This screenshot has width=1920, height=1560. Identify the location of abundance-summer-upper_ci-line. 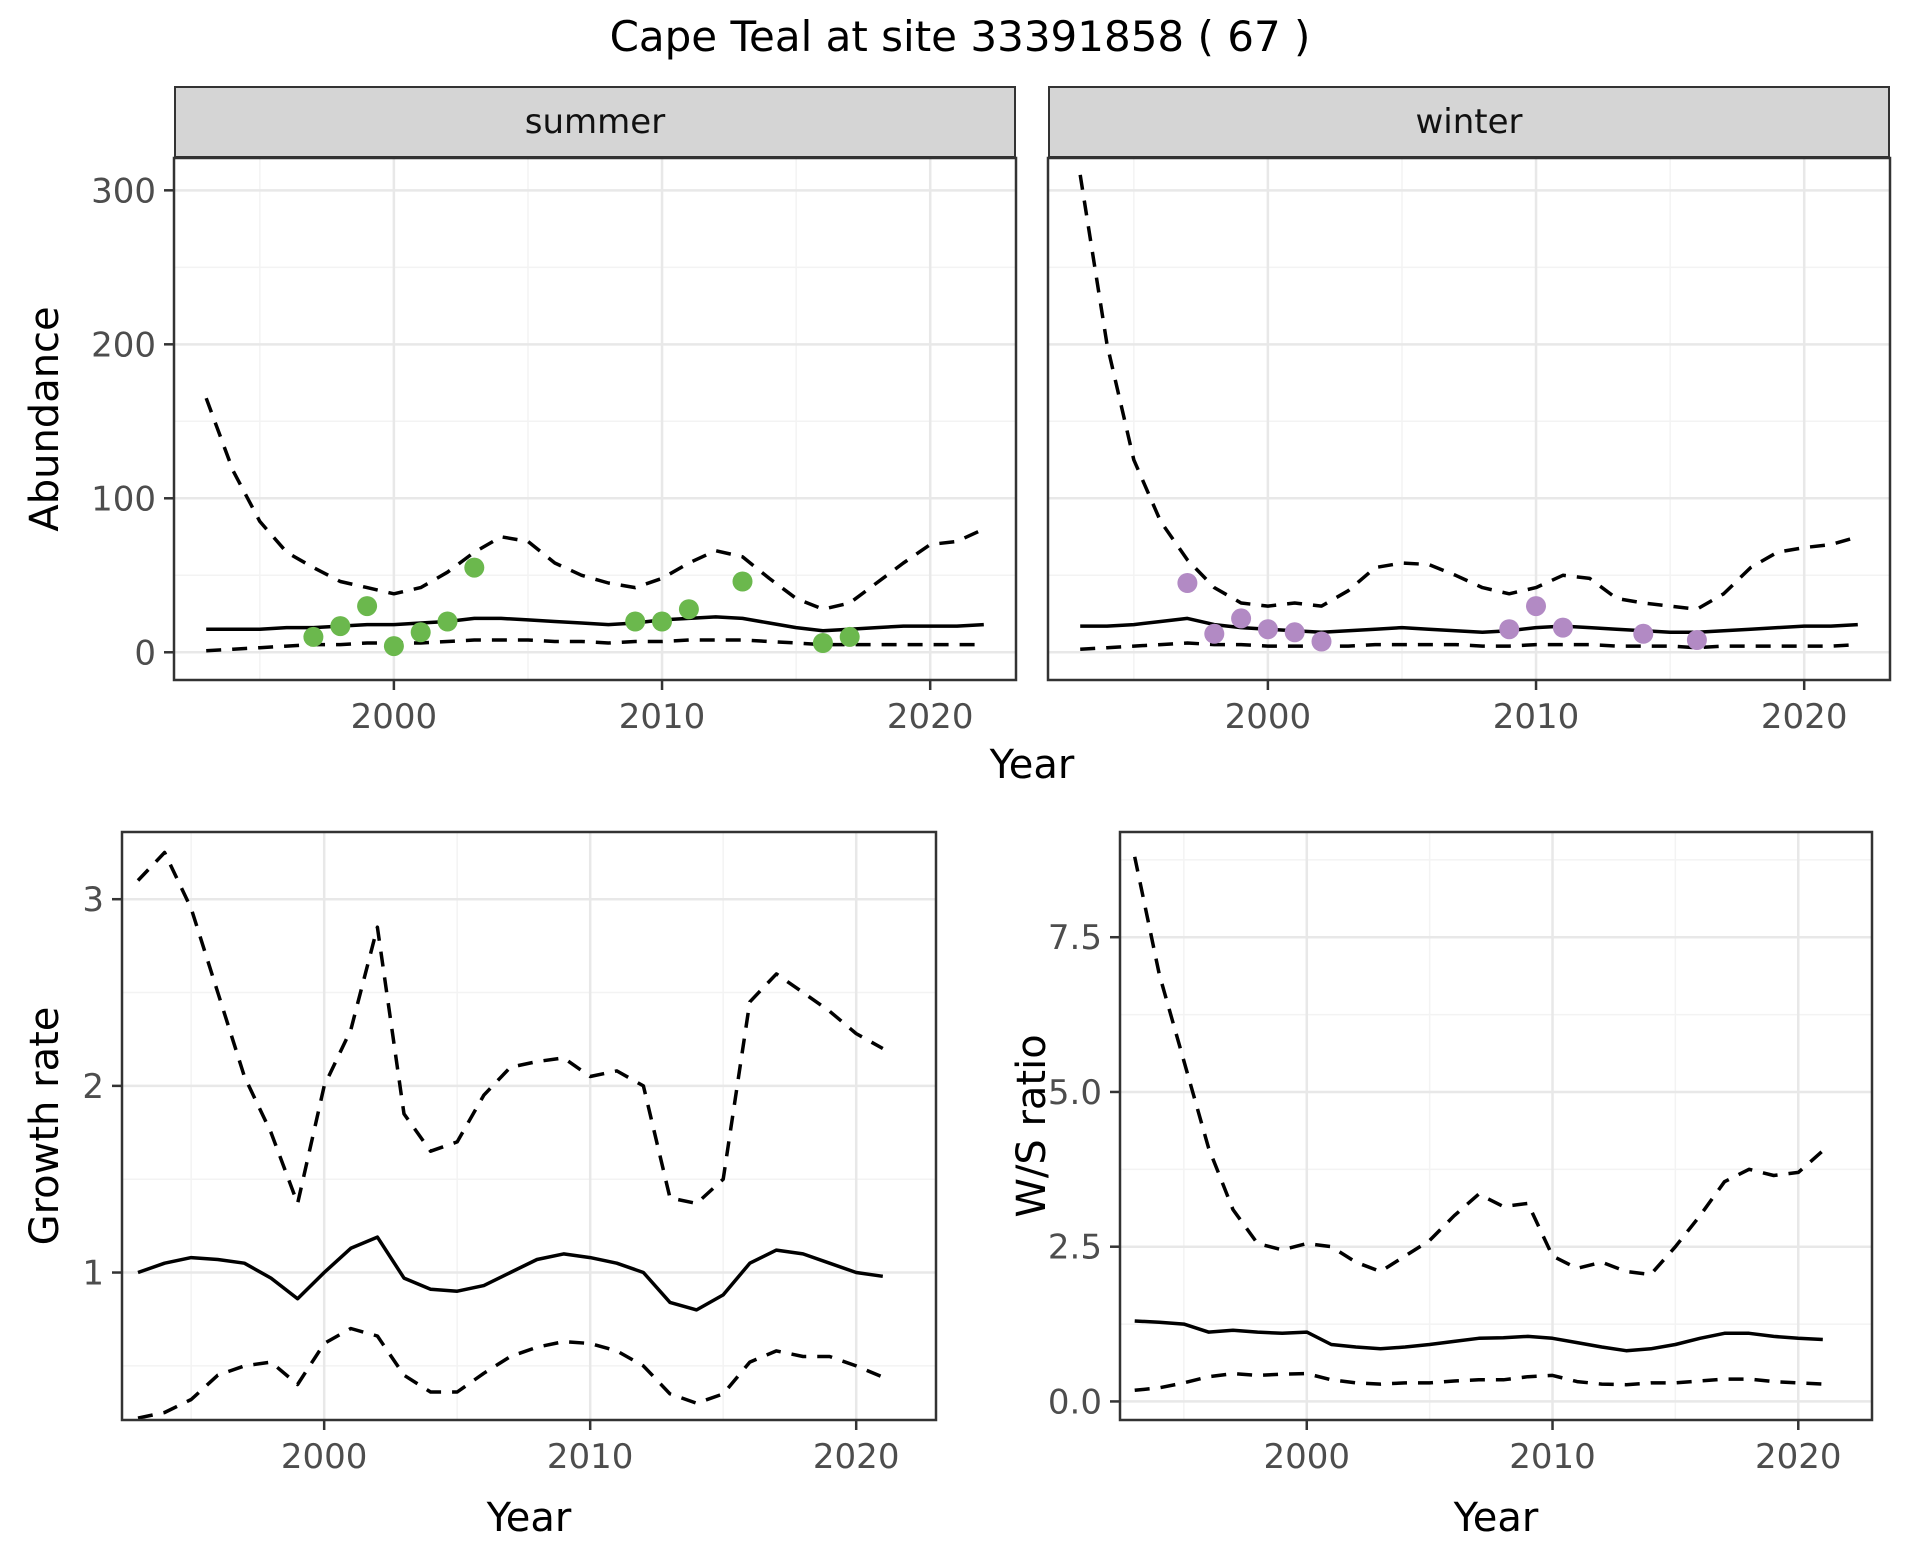
(594, 504).